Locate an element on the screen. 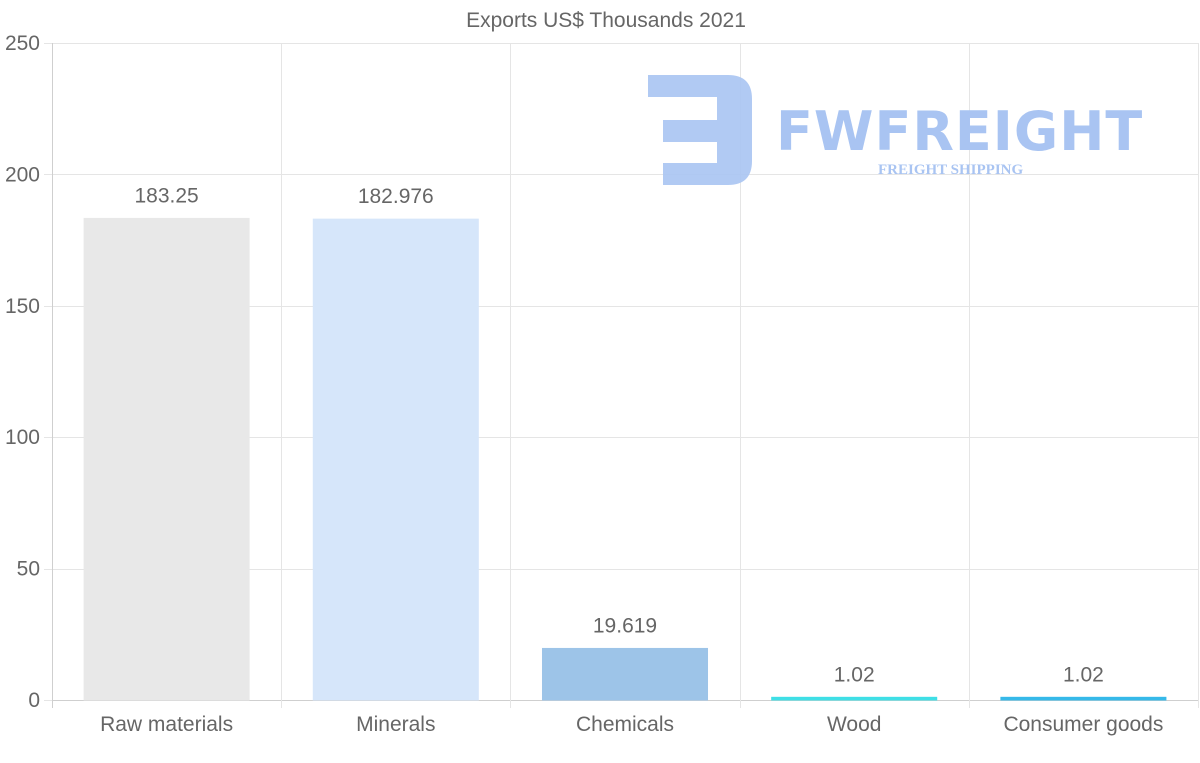  data-label: 183.25 is located at coordinates (166, 195).